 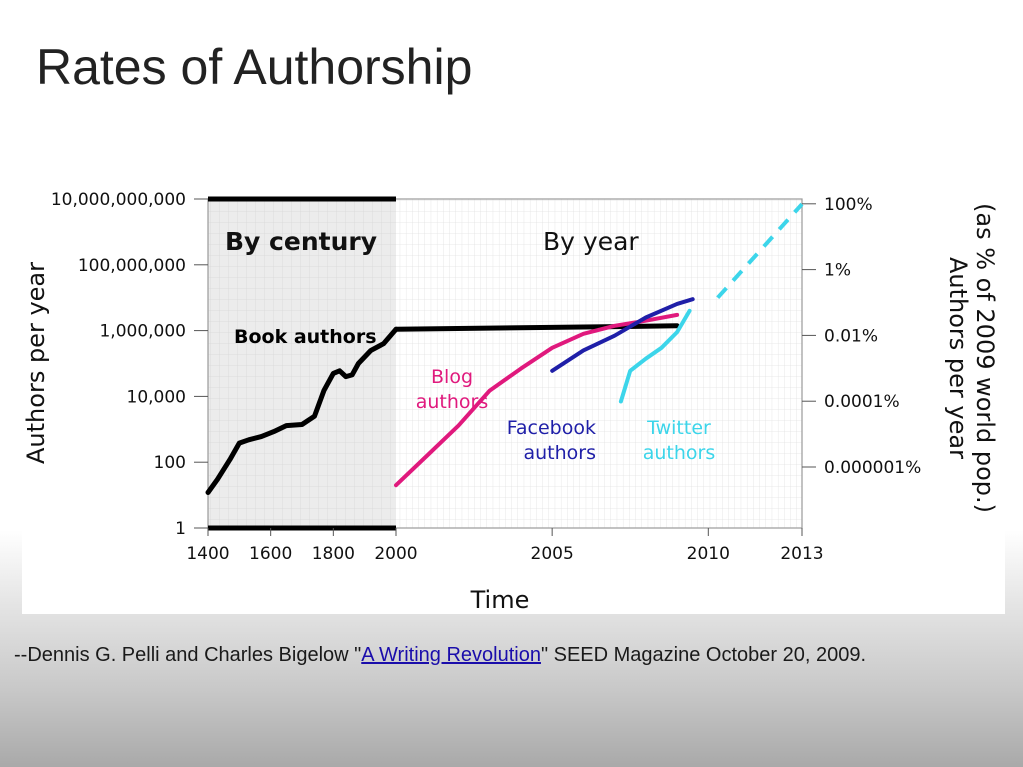 I want to click on x-tick: 2013, so click(x=801, y=554).